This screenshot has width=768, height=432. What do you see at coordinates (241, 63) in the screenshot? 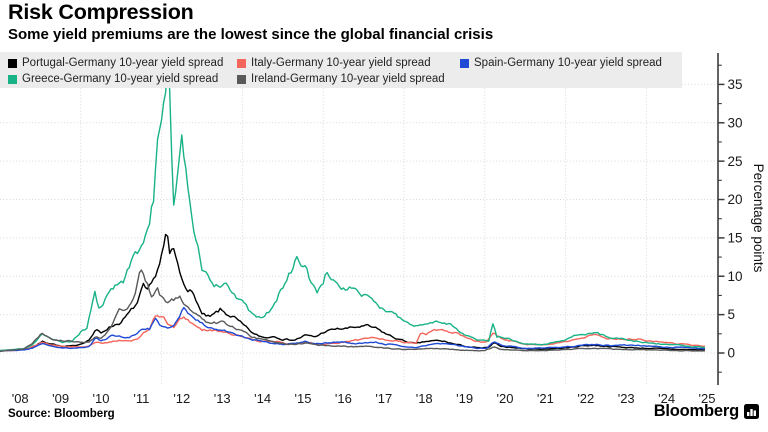
I see `legend-swatch-italy` at bounding box center [241, 63].